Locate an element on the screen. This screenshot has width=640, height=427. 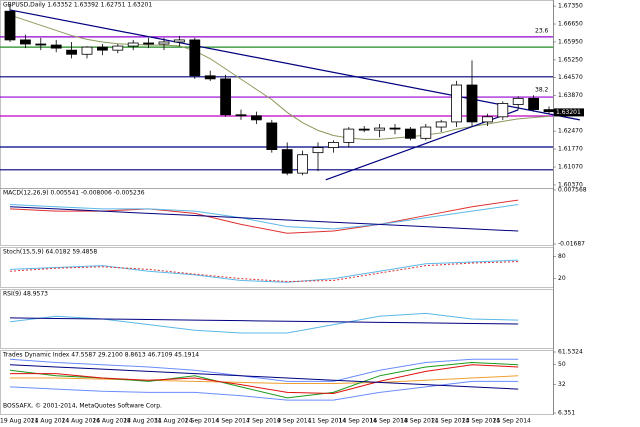
y-tick-label: 1.65250 is located at coordinates (570, 59).